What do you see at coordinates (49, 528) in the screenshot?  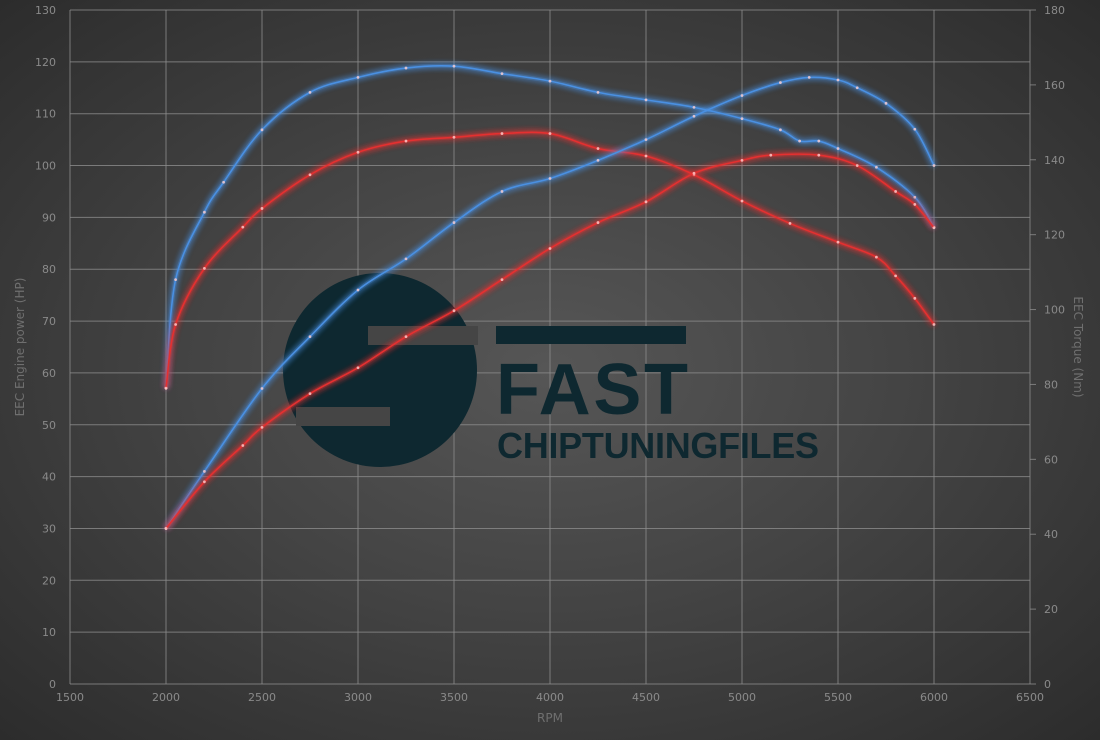 I see `y-left-tick-label: 30` at bounding box center [49, 528].